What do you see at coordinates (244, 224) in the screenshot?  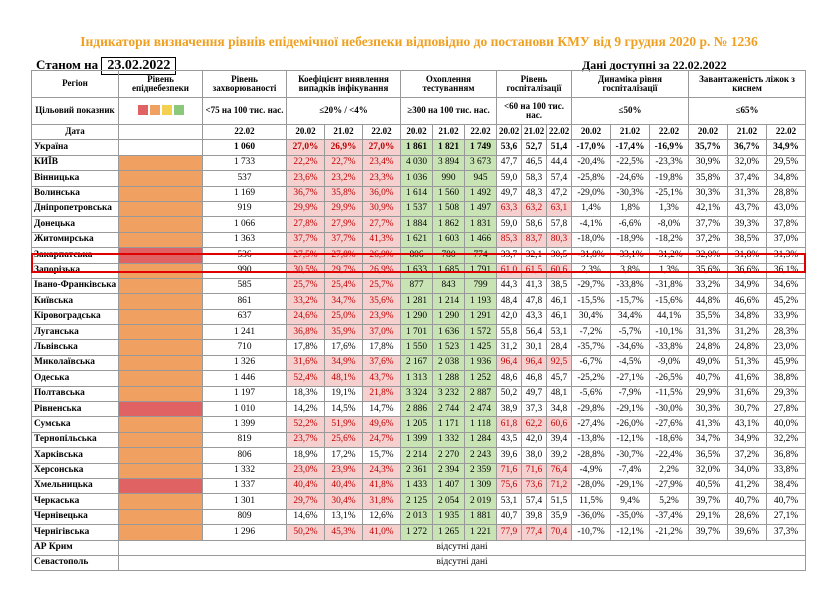 I see `incidence-cell: 1 066` at bounding box center [244, 224].